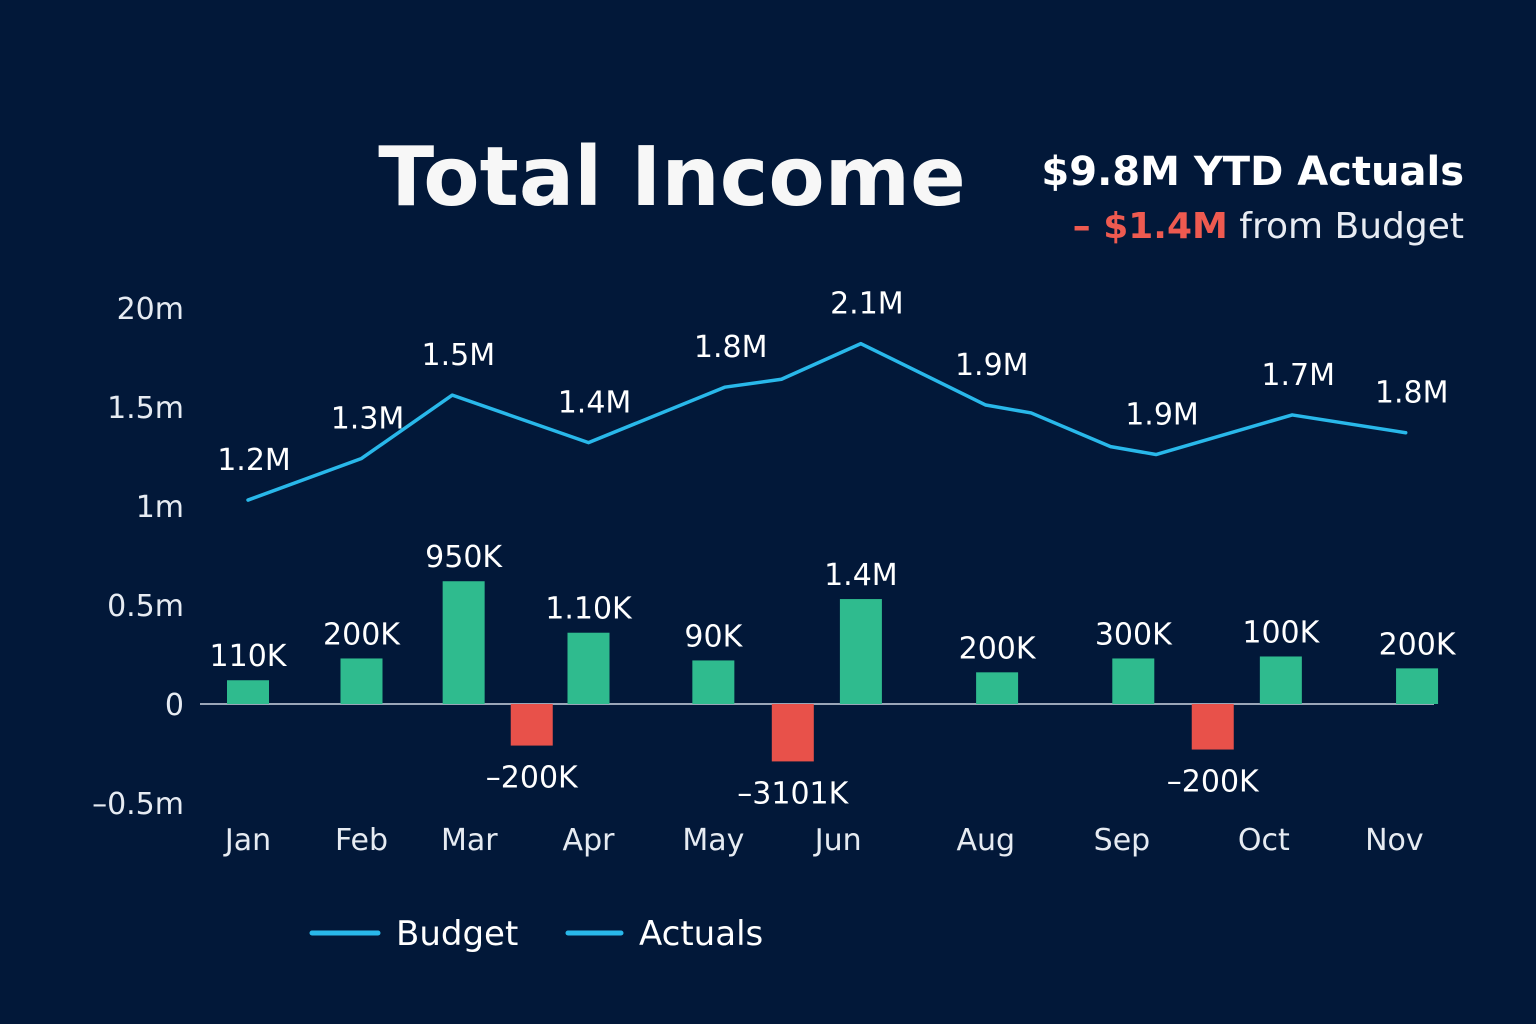  What do you see at coordinates (150, 309) in the screenshot?
I see `y-tick-label: 20m` at bounding box center [150, 309].